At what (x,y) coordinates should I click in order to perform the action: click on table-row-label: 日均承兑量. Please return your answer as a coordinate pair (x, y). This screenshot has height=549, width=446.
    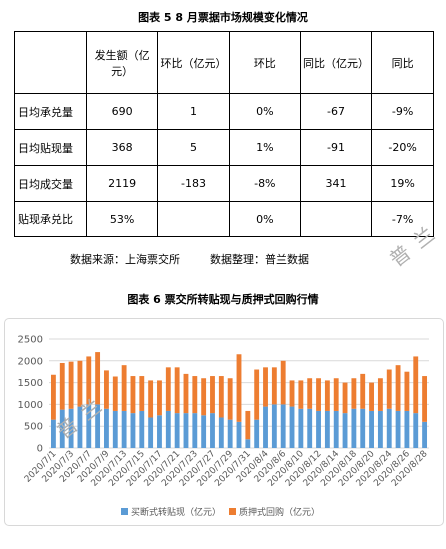
    Looking at the image, I should click on (50, 111).